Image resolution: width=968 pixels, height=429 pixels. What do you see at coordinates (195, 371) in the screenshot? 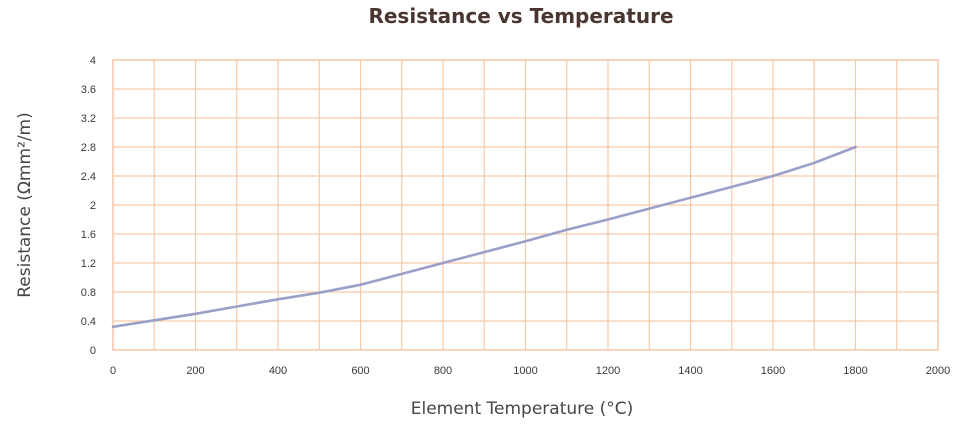
I see `x-tick-label: 200` at bounding box center [195, 371].